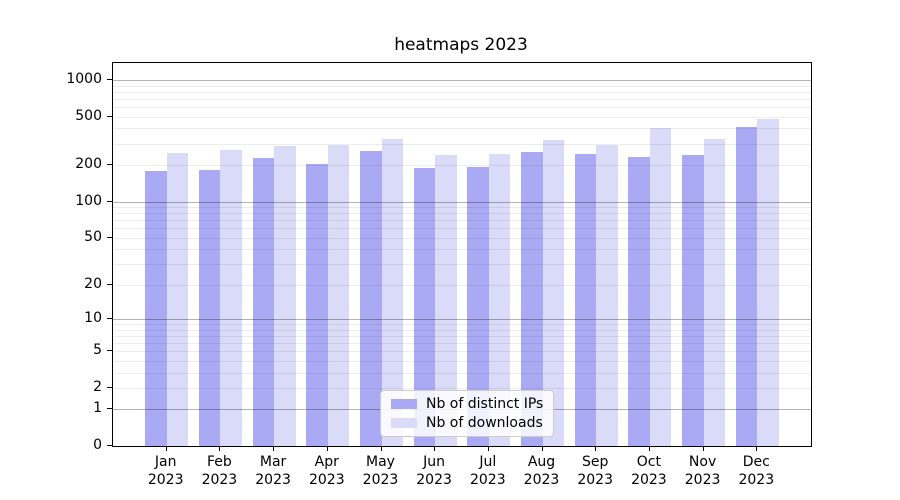 This screenshot has width=900, height=500. I want to click on bar-downloads-nov, so click(714, 292).